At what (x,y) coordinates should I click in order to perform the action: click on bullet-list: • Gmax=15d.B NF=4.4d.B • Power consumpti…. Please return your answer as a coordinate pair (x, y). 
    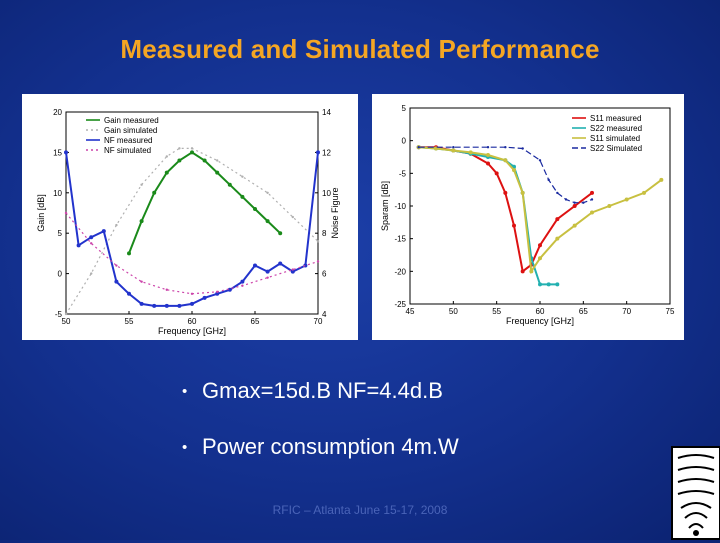
    Looking at the image, I should click on (320, 432).